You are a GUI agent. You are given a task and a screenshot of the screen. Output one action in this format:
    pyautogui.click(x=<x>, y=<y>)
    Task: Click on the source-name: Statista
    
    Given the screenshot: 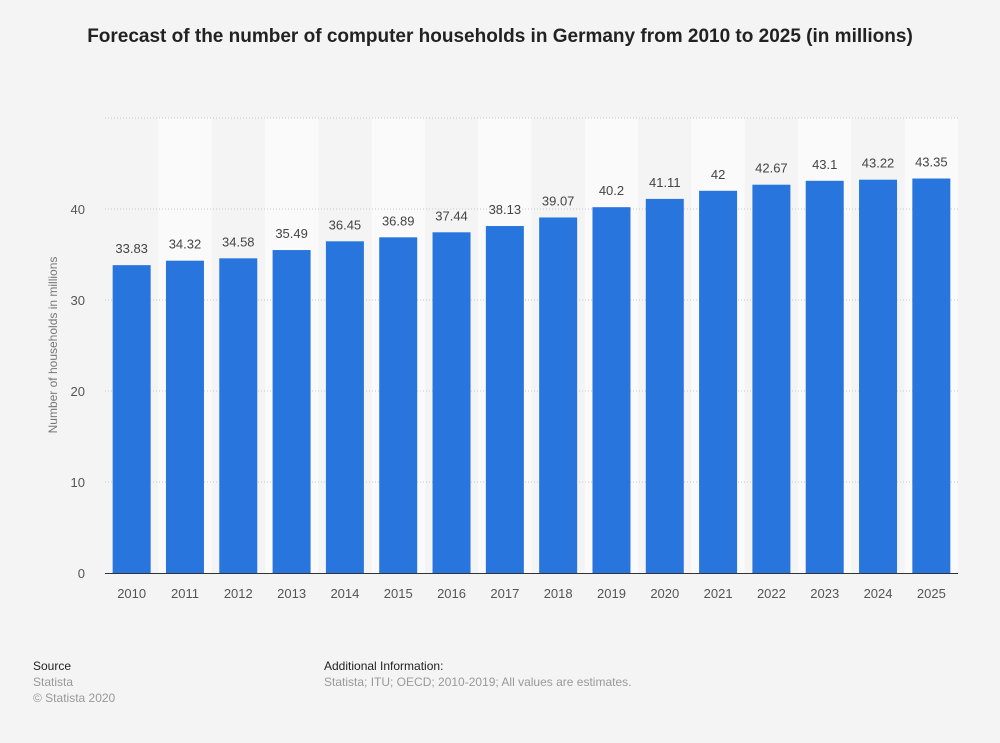 What is the action you would take?
    pyautogui.click(x=53, y=682)
    